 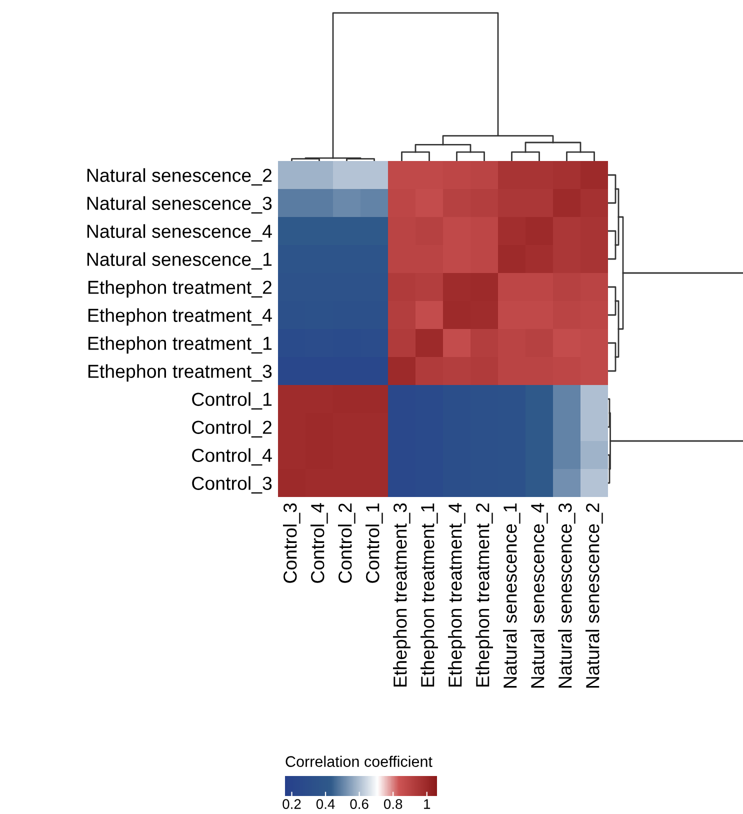 I want to click on x-tick-label: Natural senescence_2, so click(x=594, y=595).